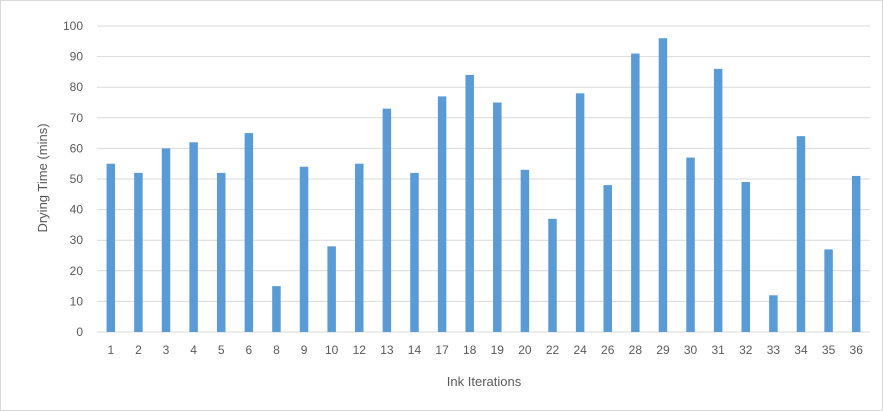  I want to click on y-axis-title: Drying Time (mins), so click(42, 177).